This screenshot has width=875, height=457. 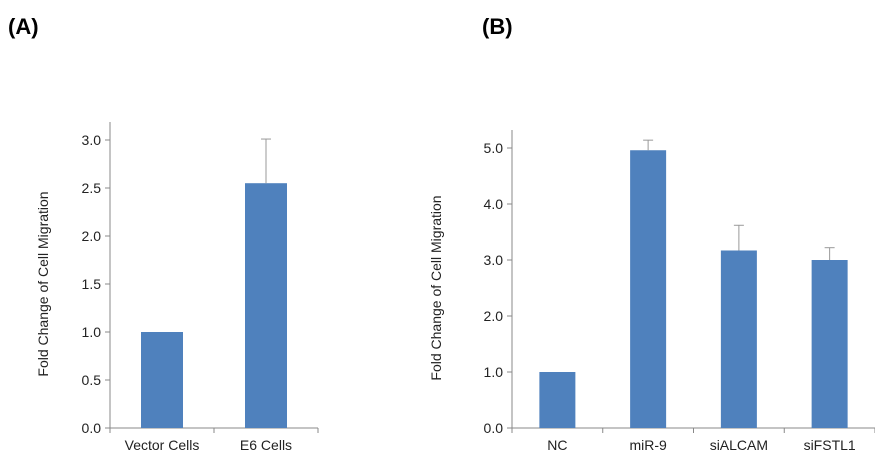 I want to click on panel-b-label: (B), so click(x=497, y=26).